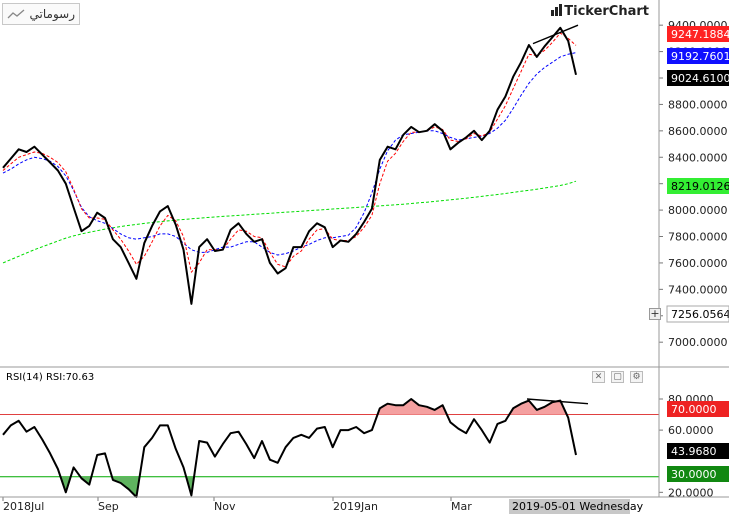 Image resolution: width=729 pixels, height=518 pixels. What do you see at coordinates (698, 157) in the screenshot?
I see `price-tick-label: 8400.0000` at bounding box center [698, 157].